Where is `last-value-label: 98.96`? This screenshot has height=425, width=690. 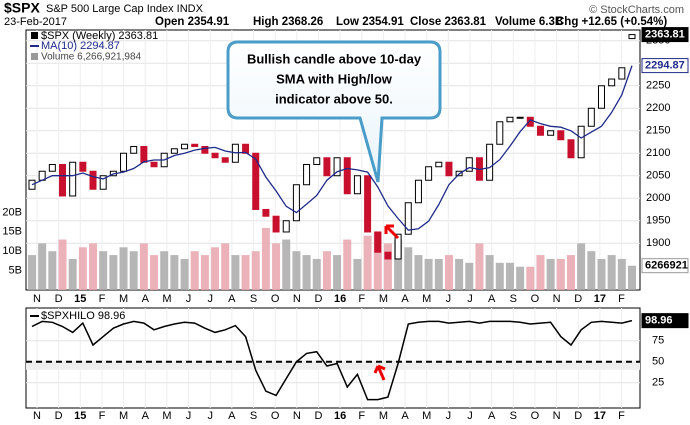
last-value-label: 98.96 is located at coordinates (659, 321).